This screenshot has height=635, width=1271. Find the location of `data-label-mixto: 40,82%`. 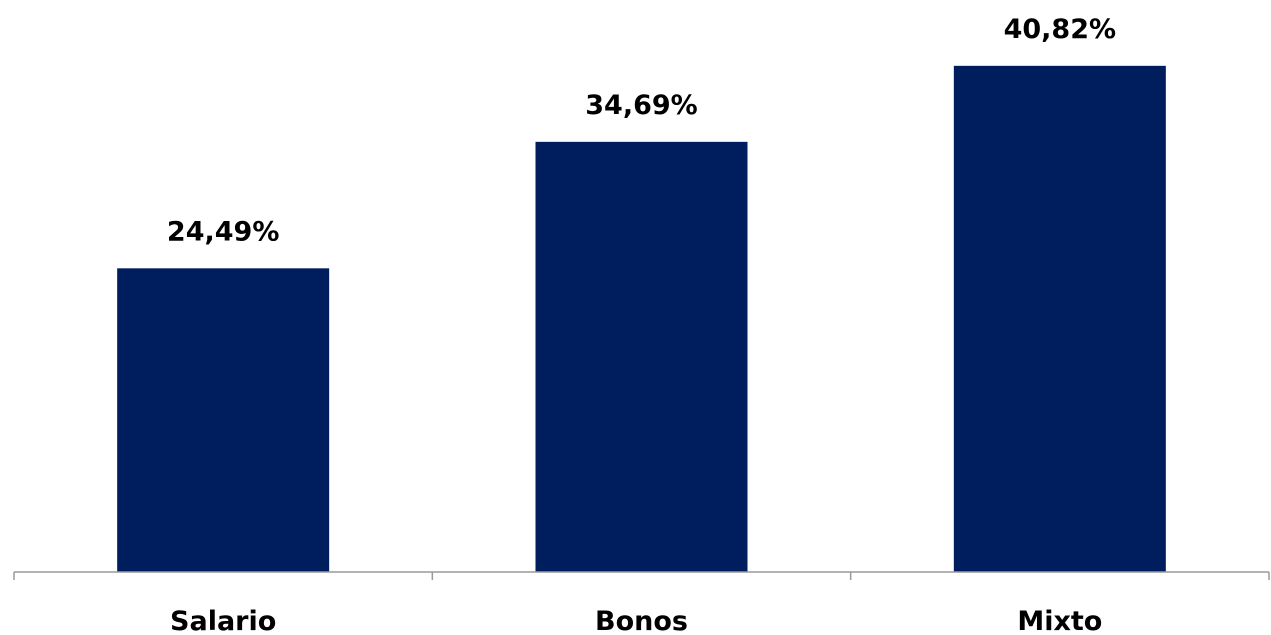

data-label-mixto: 40,82% is located at coordinates (1060, 29).